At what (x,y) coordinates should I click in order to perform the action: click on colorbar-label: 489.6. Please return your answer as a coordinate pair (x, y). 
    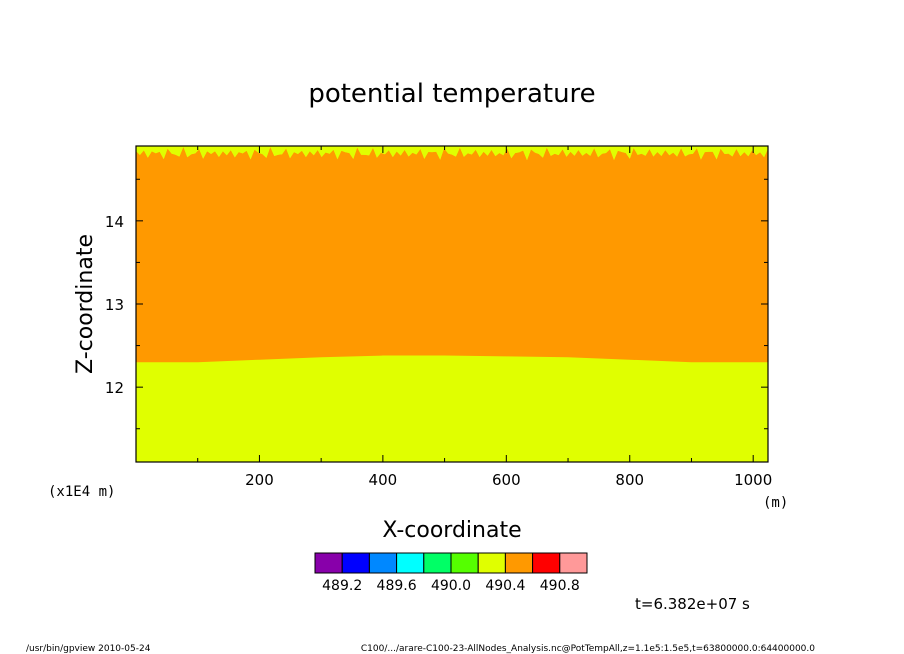
    Looking at the image, I should click on (397, 586).